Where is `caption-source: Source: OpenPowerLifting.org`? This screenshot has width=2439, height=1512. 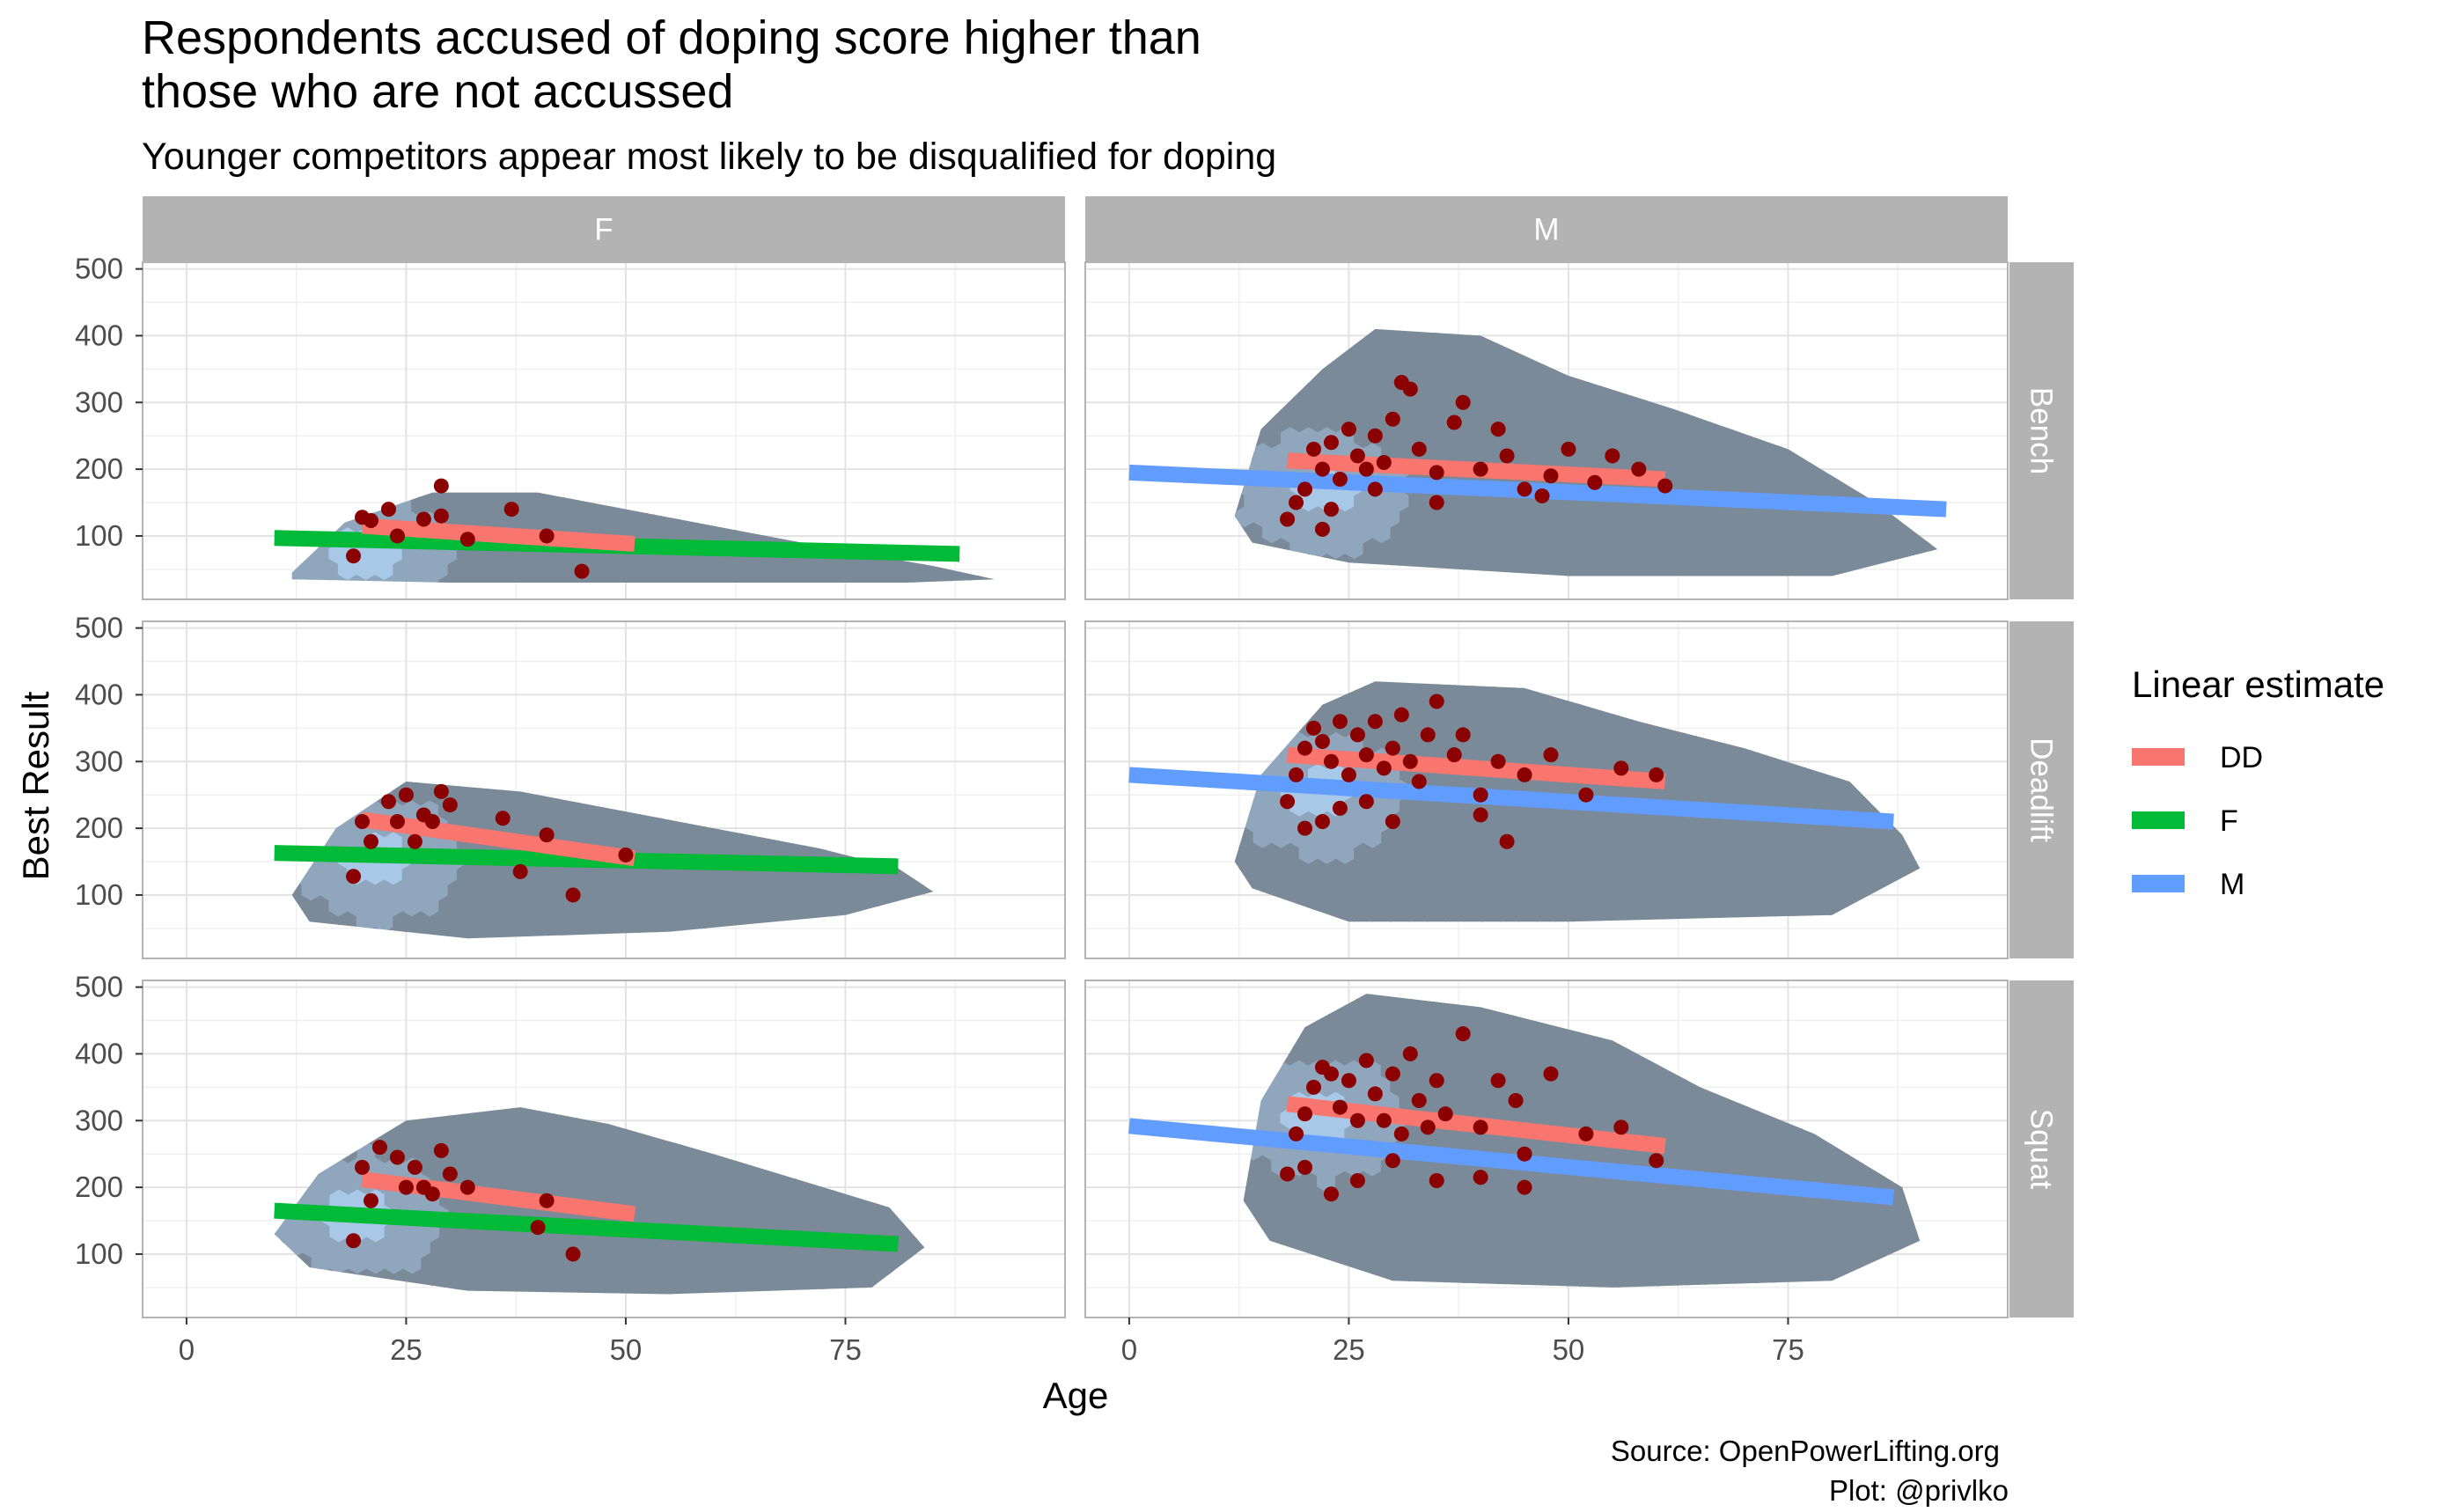 caption-source: Source: OpenPowerLifting.org is located at coordinates (1805, 1451).